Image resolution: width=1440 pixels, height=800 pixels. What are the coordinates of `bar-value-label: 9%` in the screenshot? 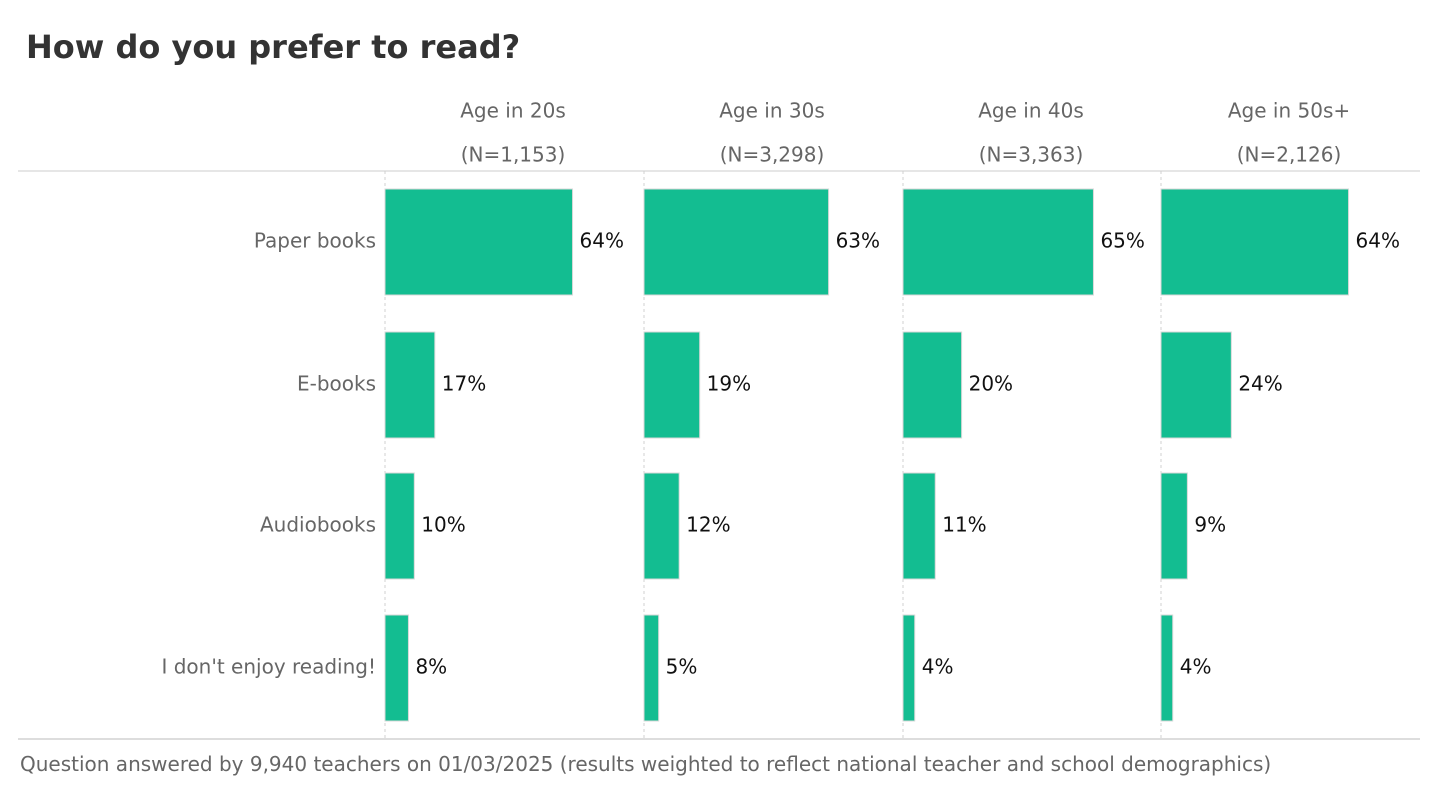 It's located at (1210, 525).